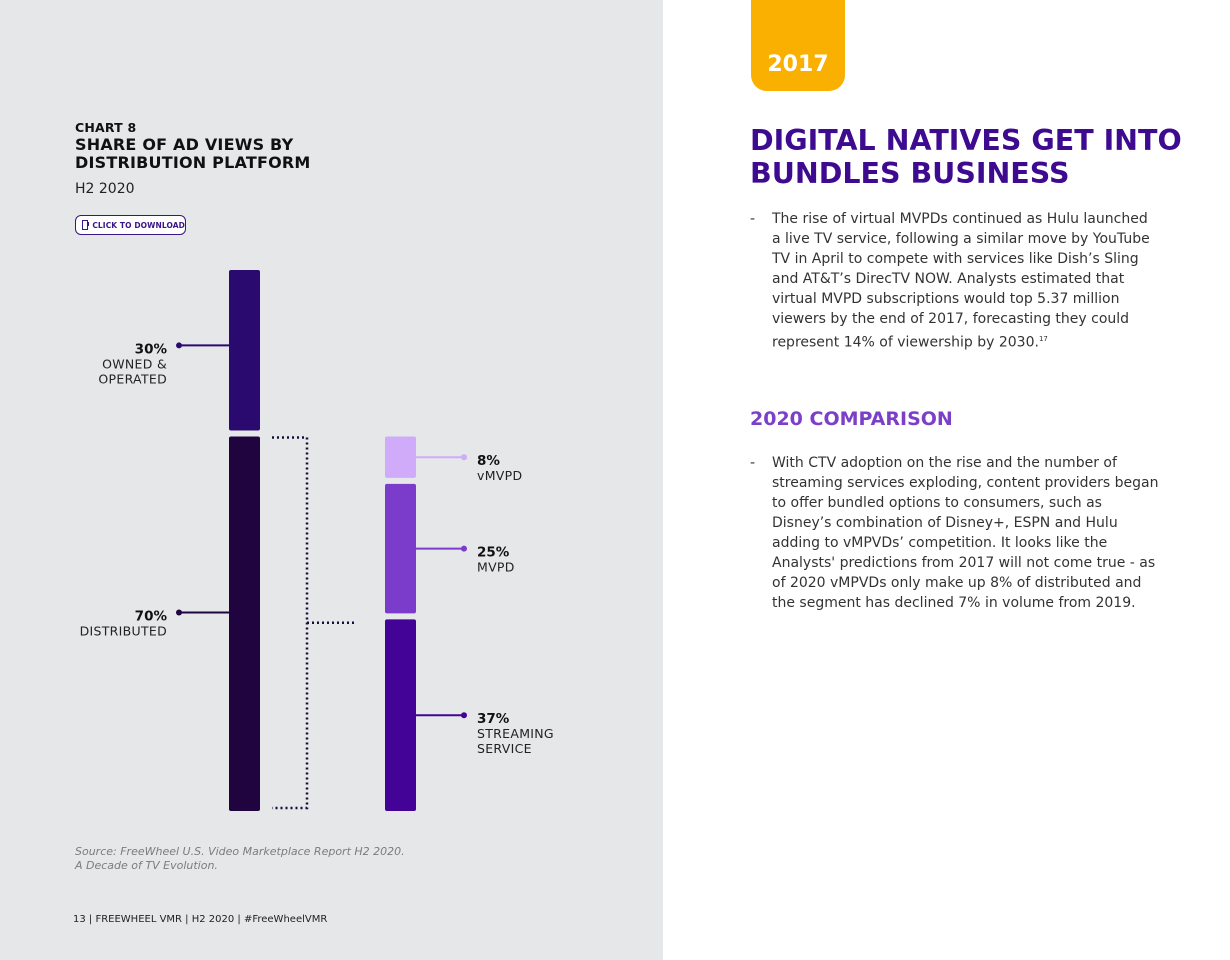 The image size is (1230, 960). I want to click on label-name-streaming-service: STREAMING, so click(515, 733).